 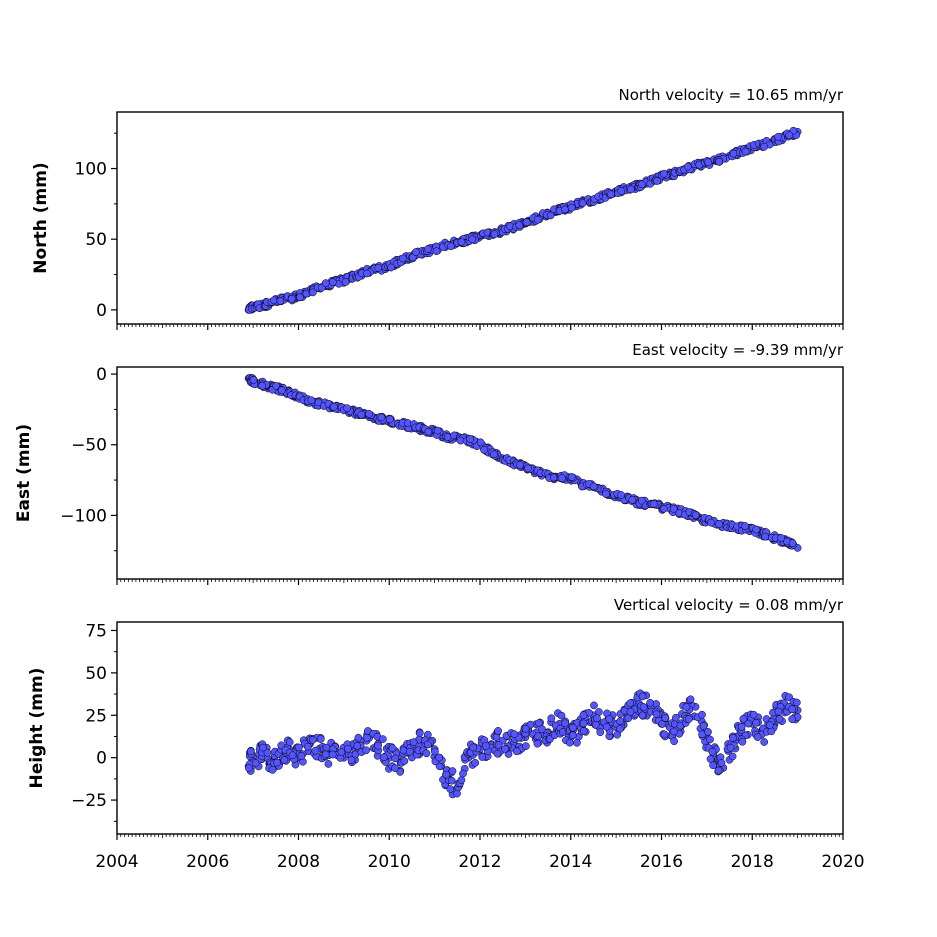 What do you see at coordinates (101, 311) in the screenshot?
I see `north-y-tick-label: 0` at bounding box center [101, 311].